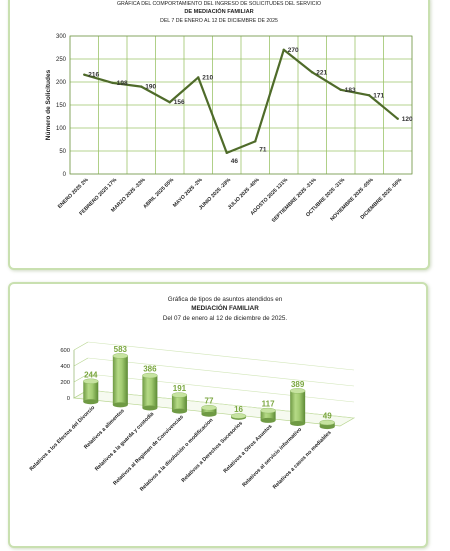  I want to click on data-label: 210, so click(207, 77).